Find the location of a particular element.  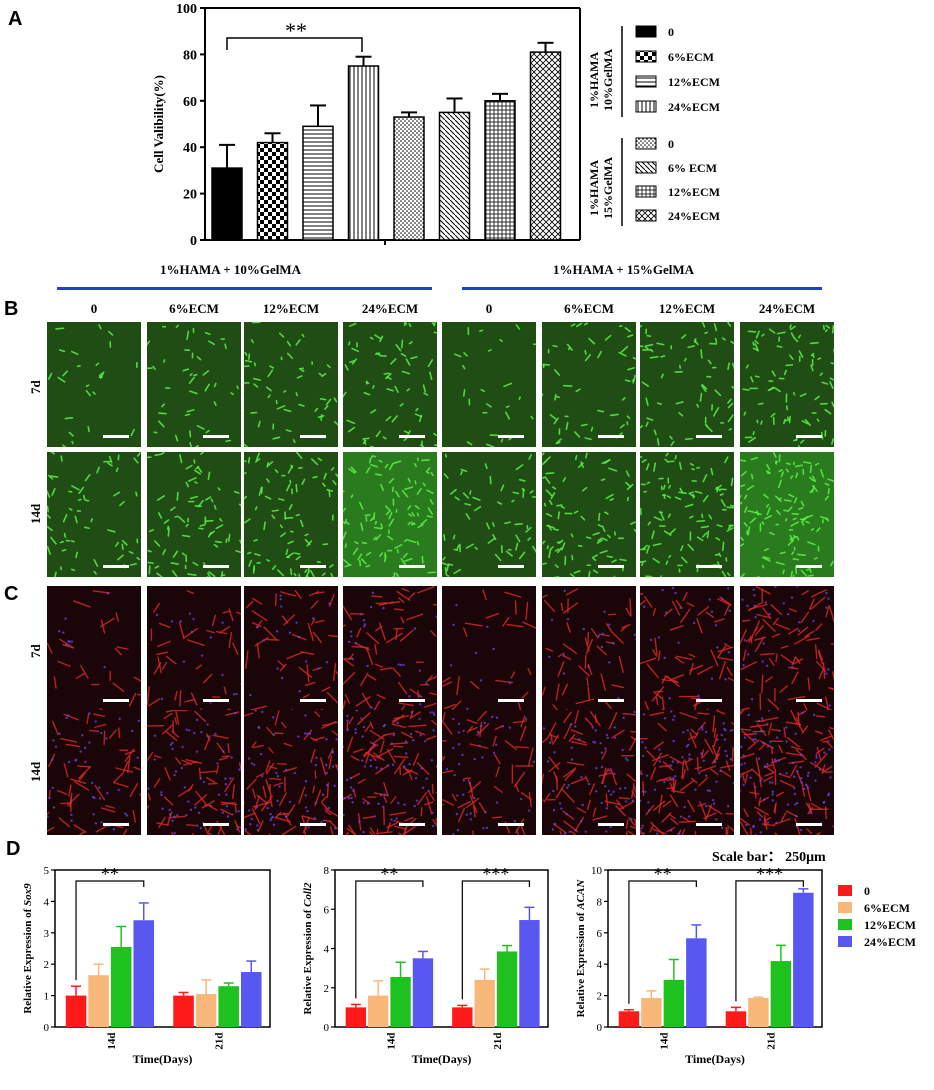

significance-bracket is located at coordinates (389, 939).